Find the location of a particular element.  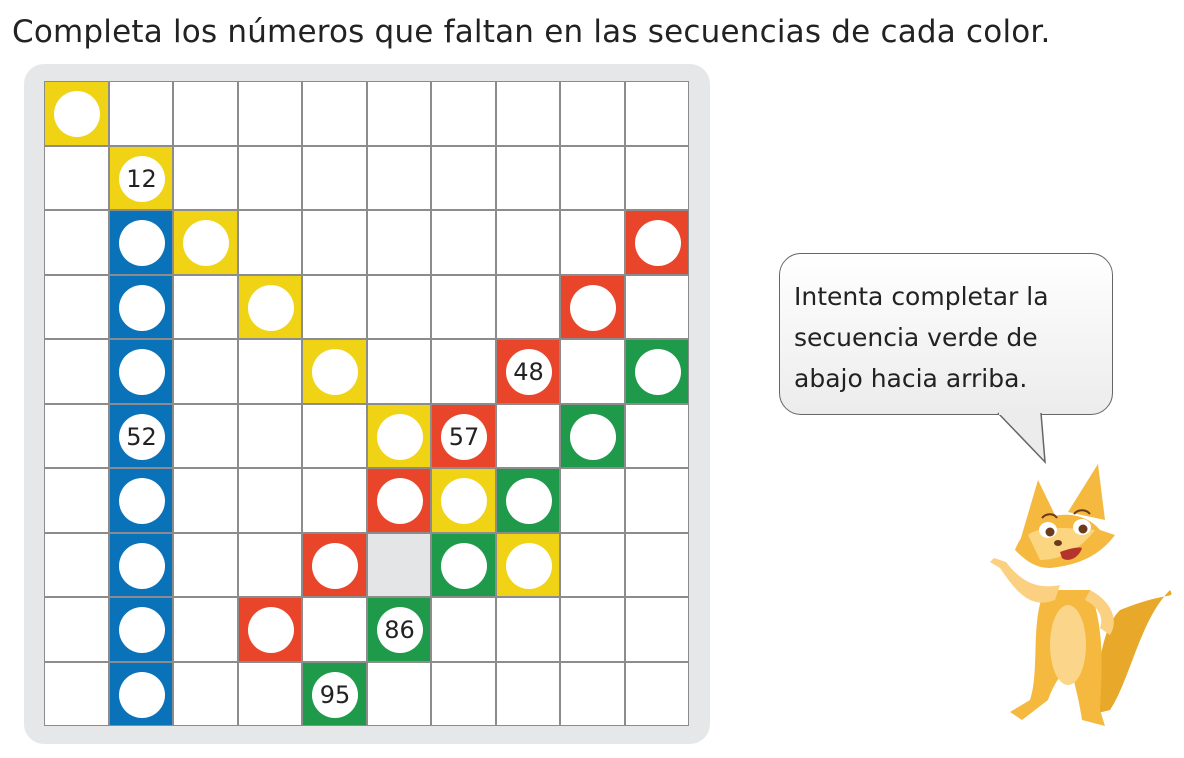

grid-cell-red: 48 is located at coordinates (527, 371).